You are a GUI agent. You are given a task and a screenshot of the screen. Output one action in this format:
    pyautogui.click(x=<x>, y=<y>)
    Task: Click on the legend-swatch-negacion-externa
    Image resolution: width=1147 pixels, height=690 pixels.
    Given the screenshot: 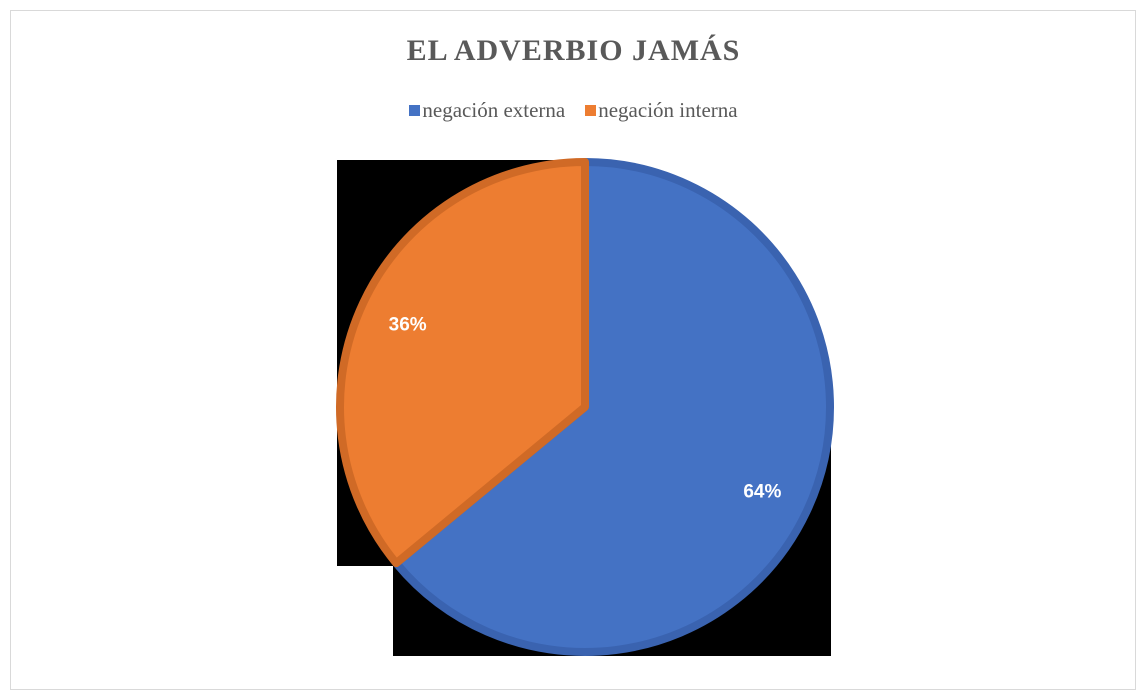 What is the action you would take?
    pyautogui.click(x=415, y=110)
    